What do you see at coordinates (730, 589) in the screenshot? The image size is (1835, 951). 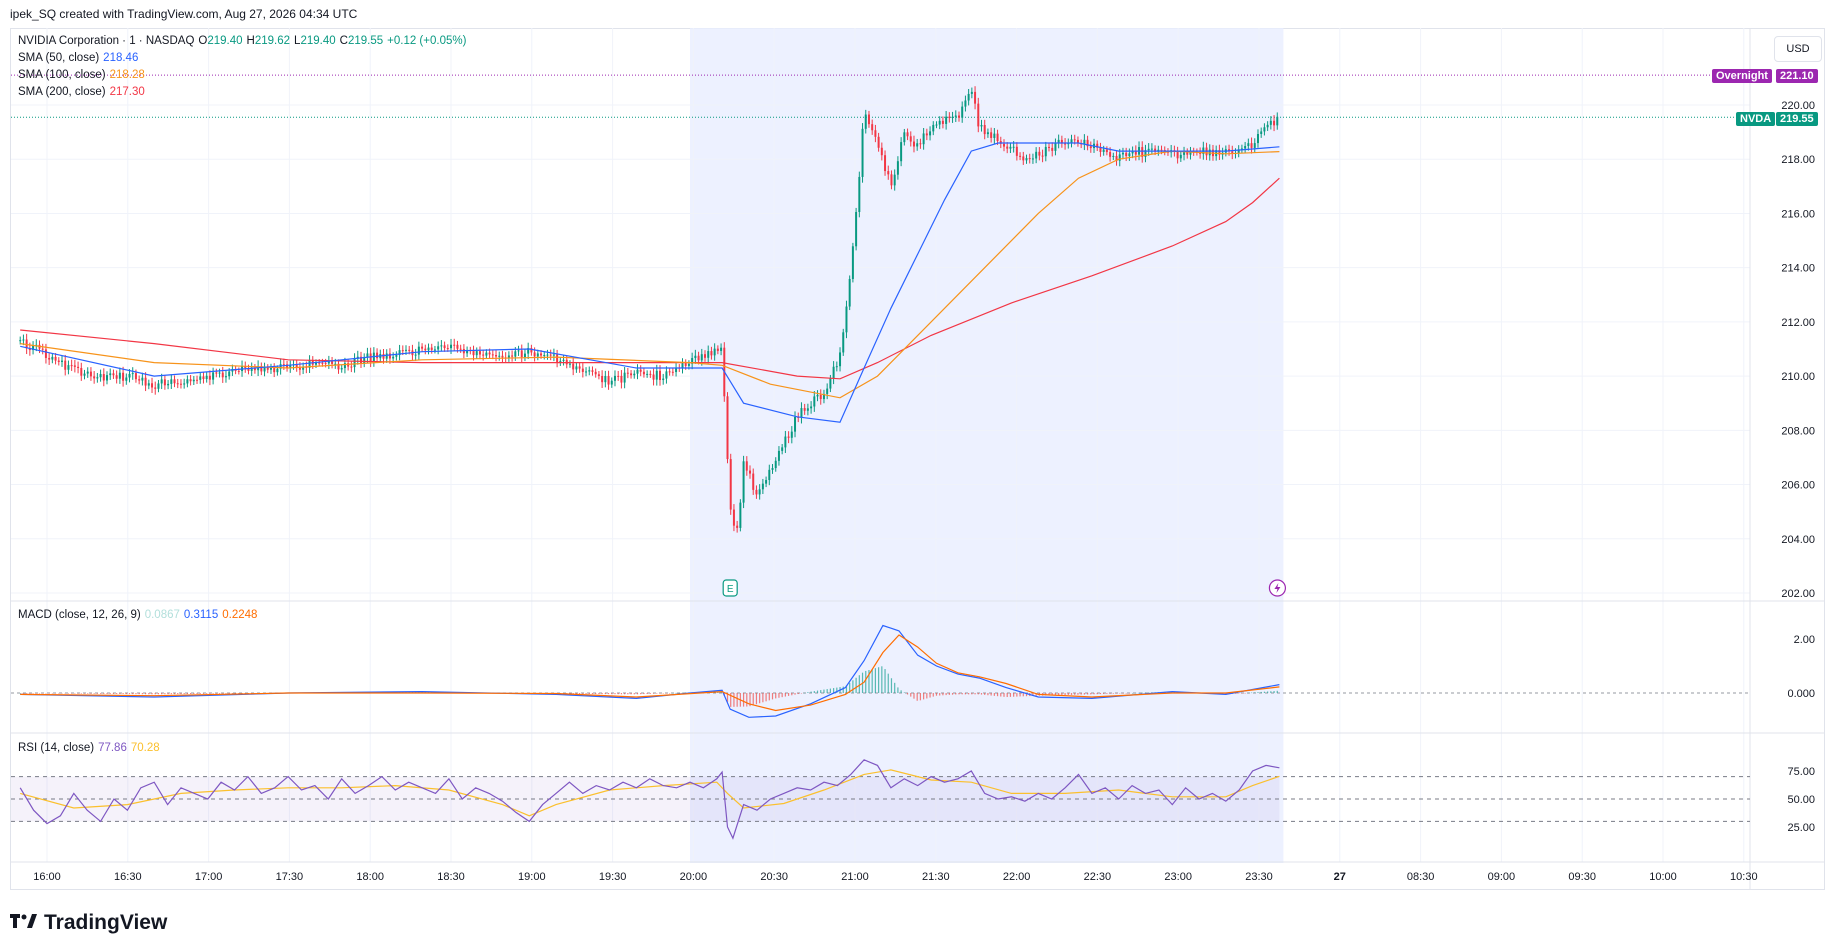 I see `earnings-marker-label: E` at bounding box center [730, 589].